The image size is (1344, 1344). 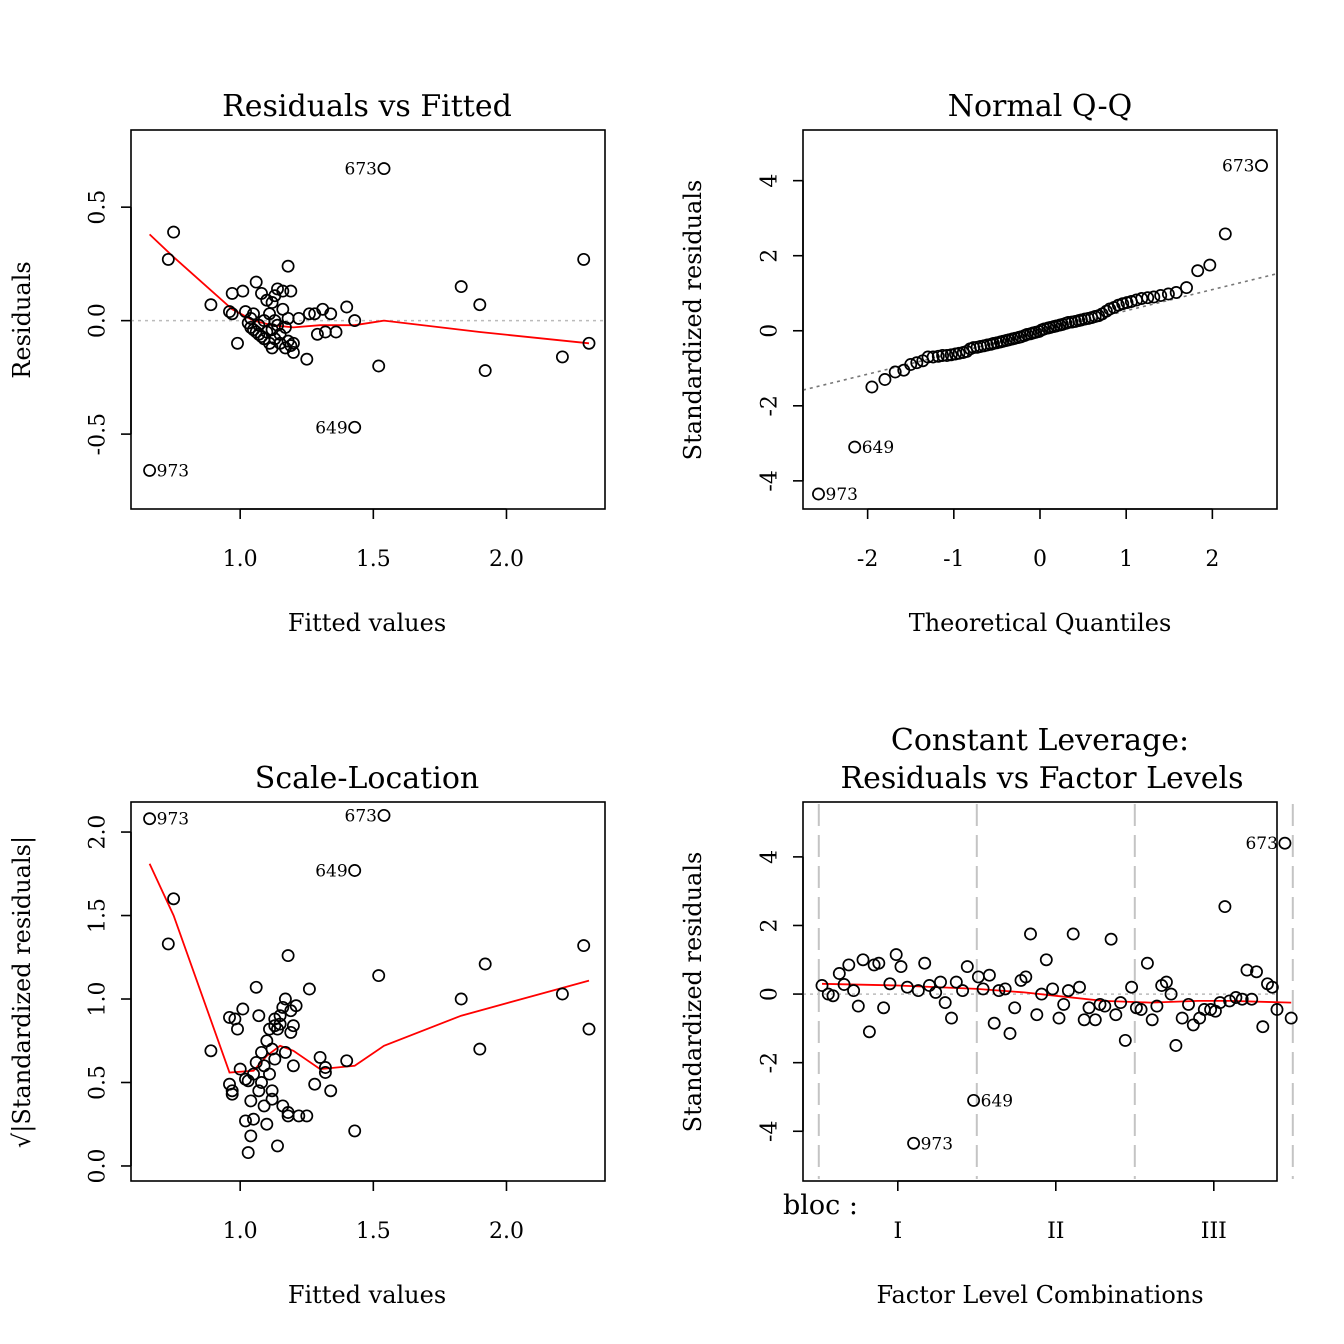 What do you see at coordinates (897, 1231) in the screenshot?
I see `category-label: I` at bounding box center [897, 1231].